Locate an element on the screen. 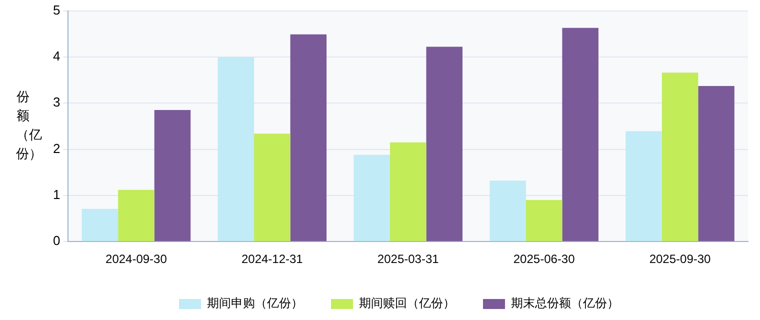 Image resolution: width=760 pixels, height=320 pixels. legend-label: 期间申购（亿份） is located at coordinates (255, 303).